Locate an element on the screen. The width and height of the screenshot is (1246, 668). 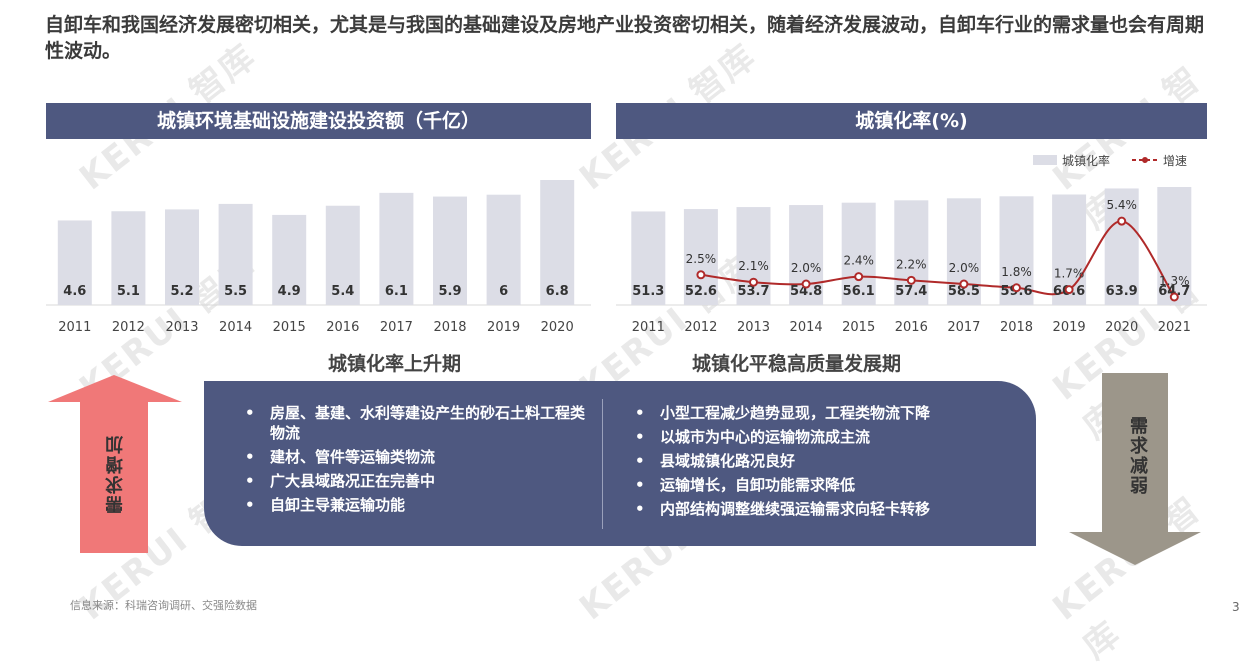
data-label: 51.3 is located at coordinates (648, 291).